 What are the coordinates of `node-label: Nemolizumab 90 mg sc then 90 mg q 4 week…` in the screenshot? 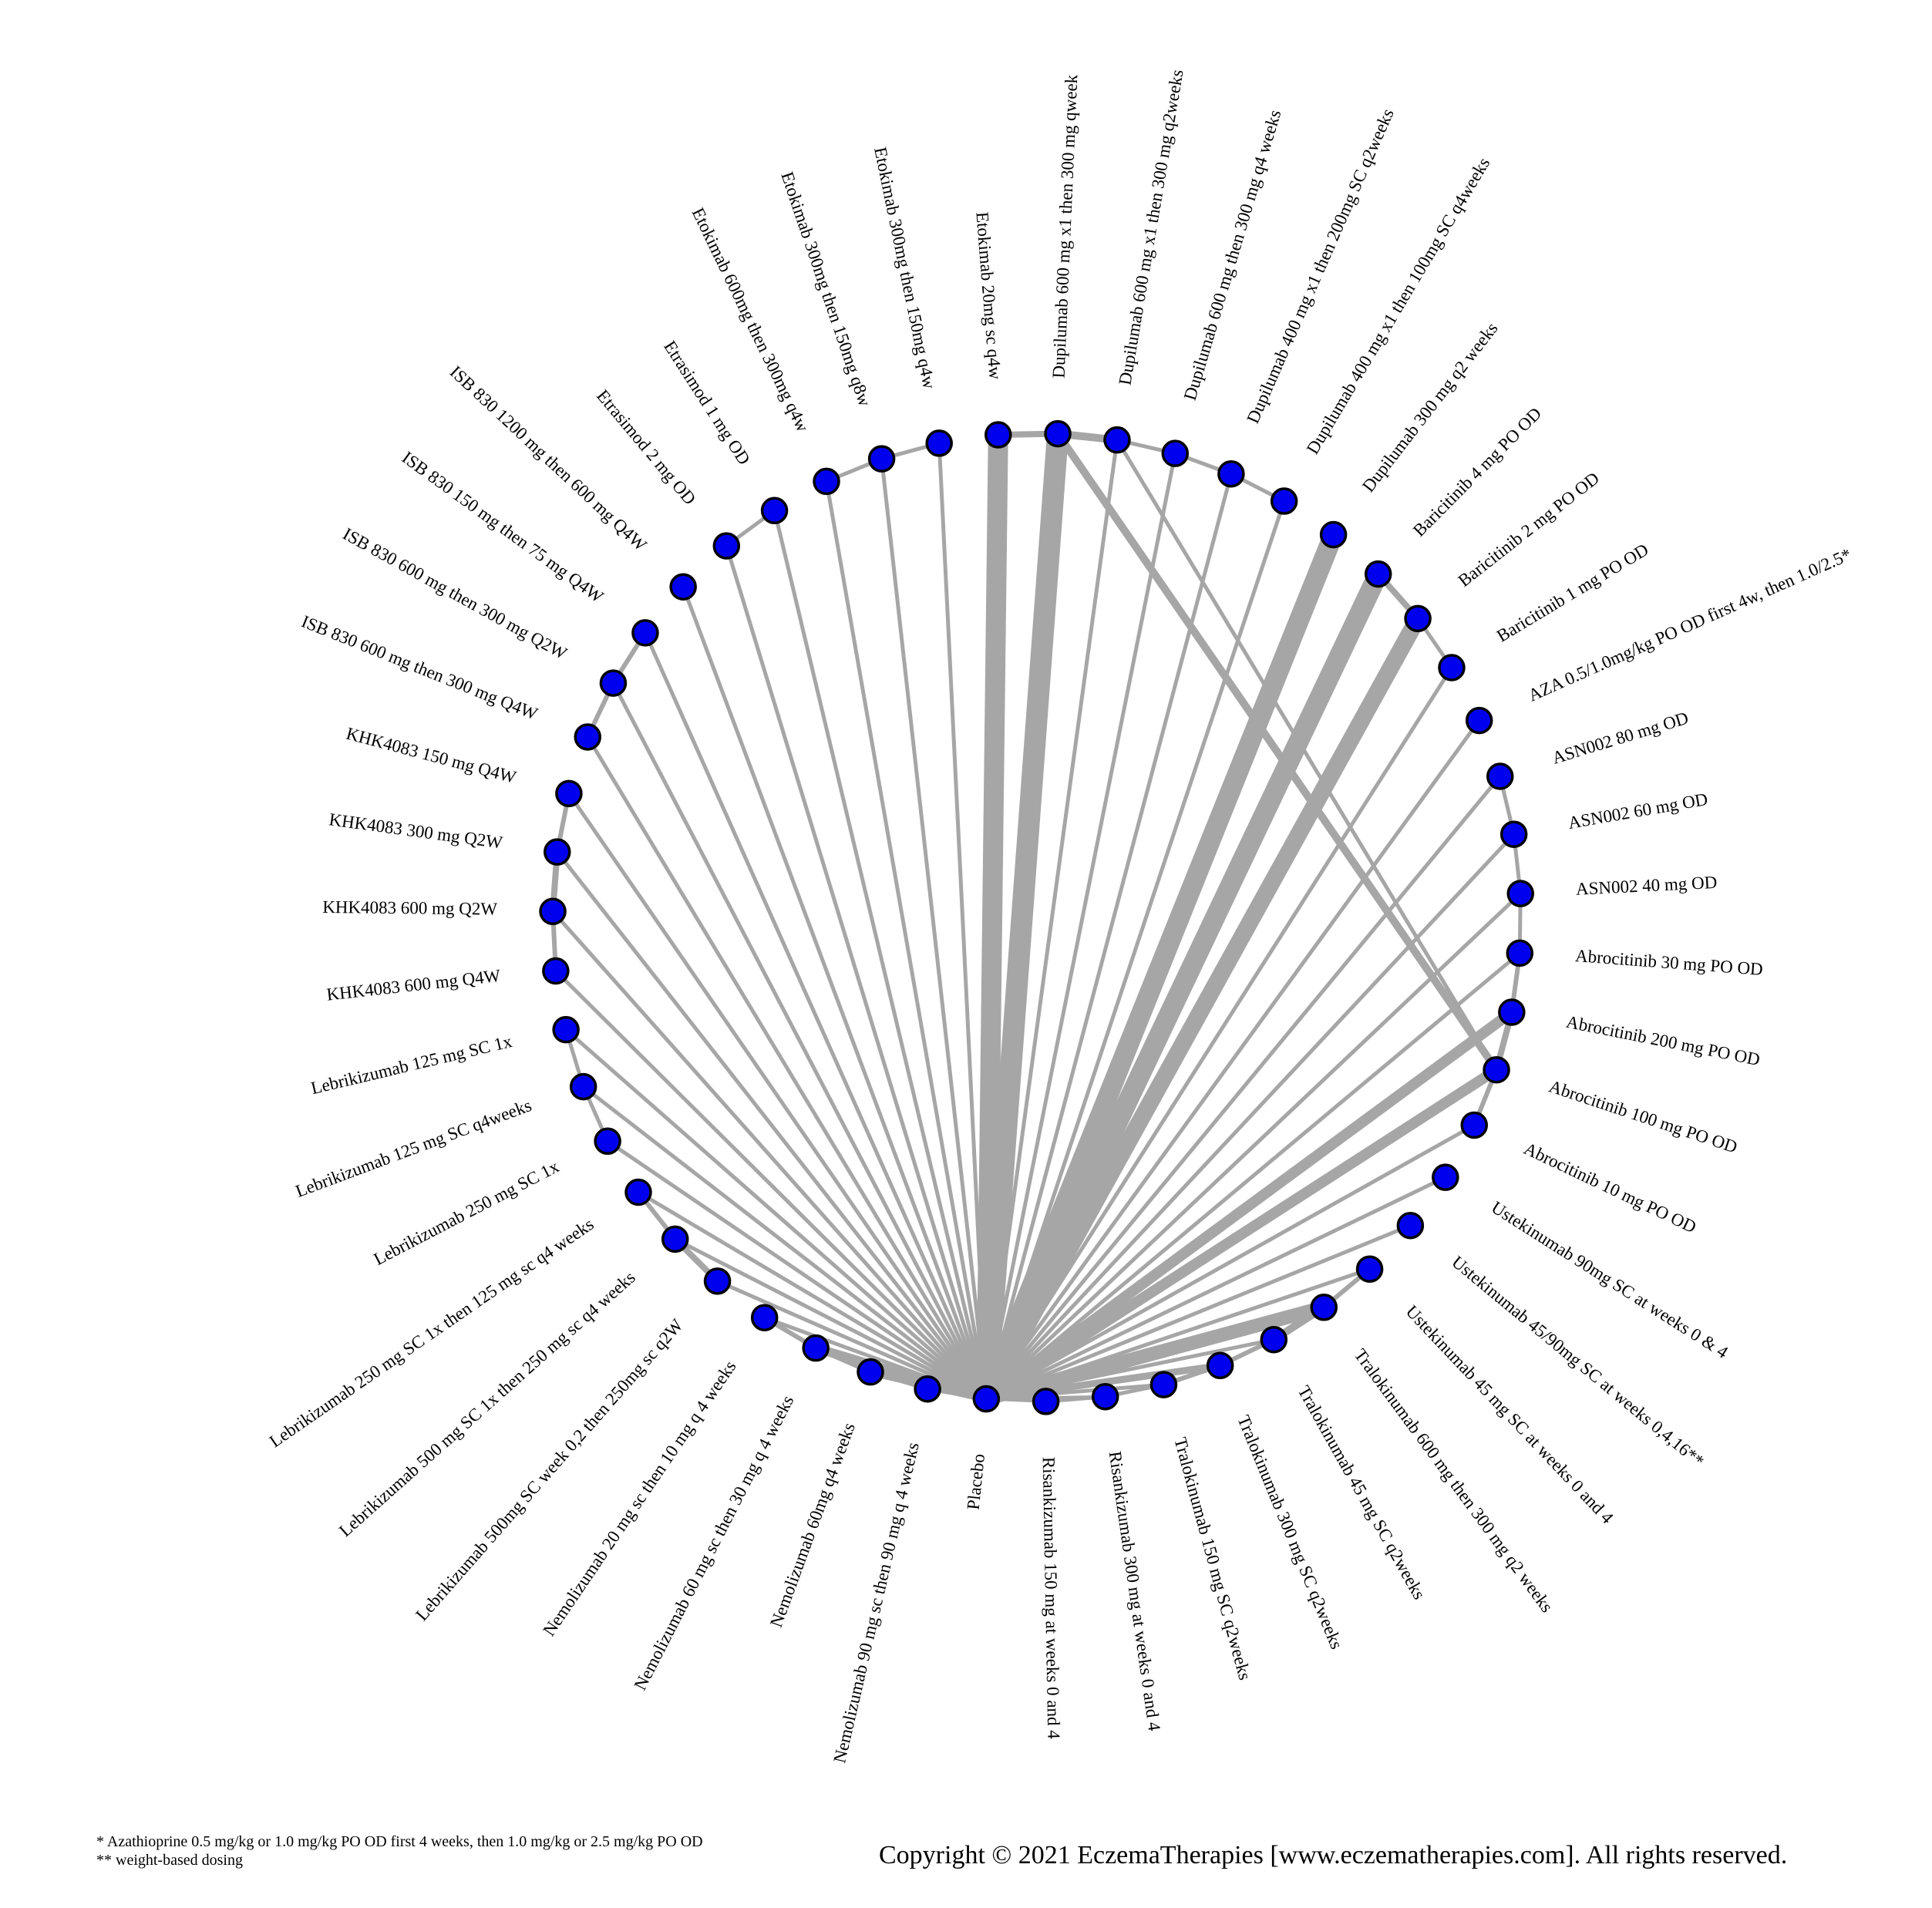 It's located at (876, 1603).